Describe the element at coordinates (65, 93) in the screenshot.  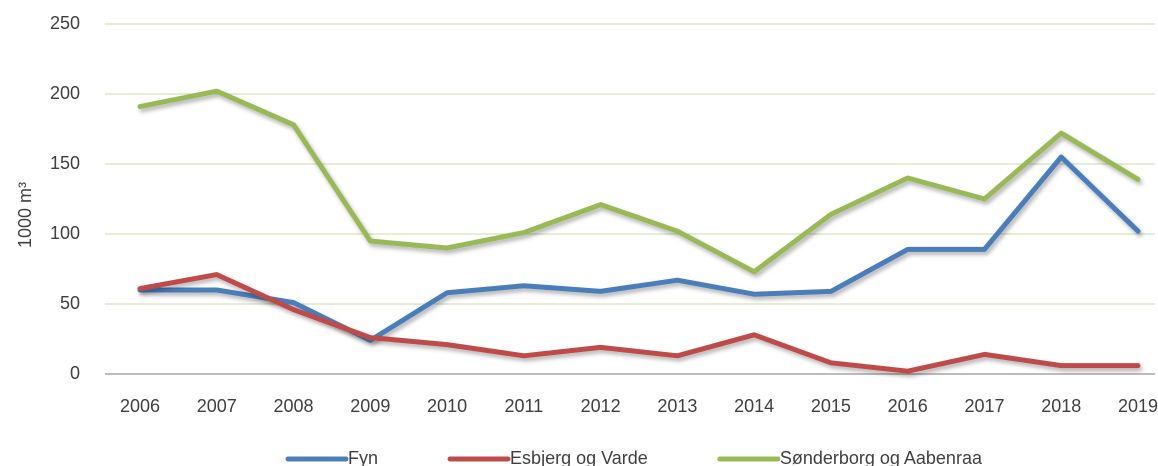
I see `y-tick-label: 200` at that location.